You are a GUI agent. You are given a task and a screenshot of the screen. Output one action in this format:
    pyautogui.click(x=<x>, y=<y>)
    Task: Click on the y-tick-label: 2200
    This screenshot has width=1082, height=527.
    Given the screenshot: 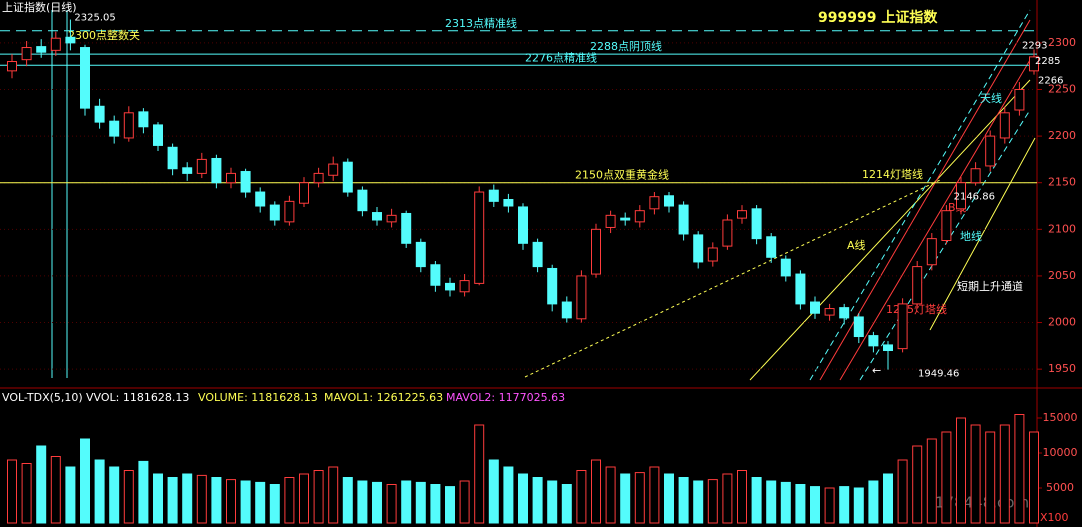 What is the action you would take?
    pyautogui.click(x=1062, y=135)
    